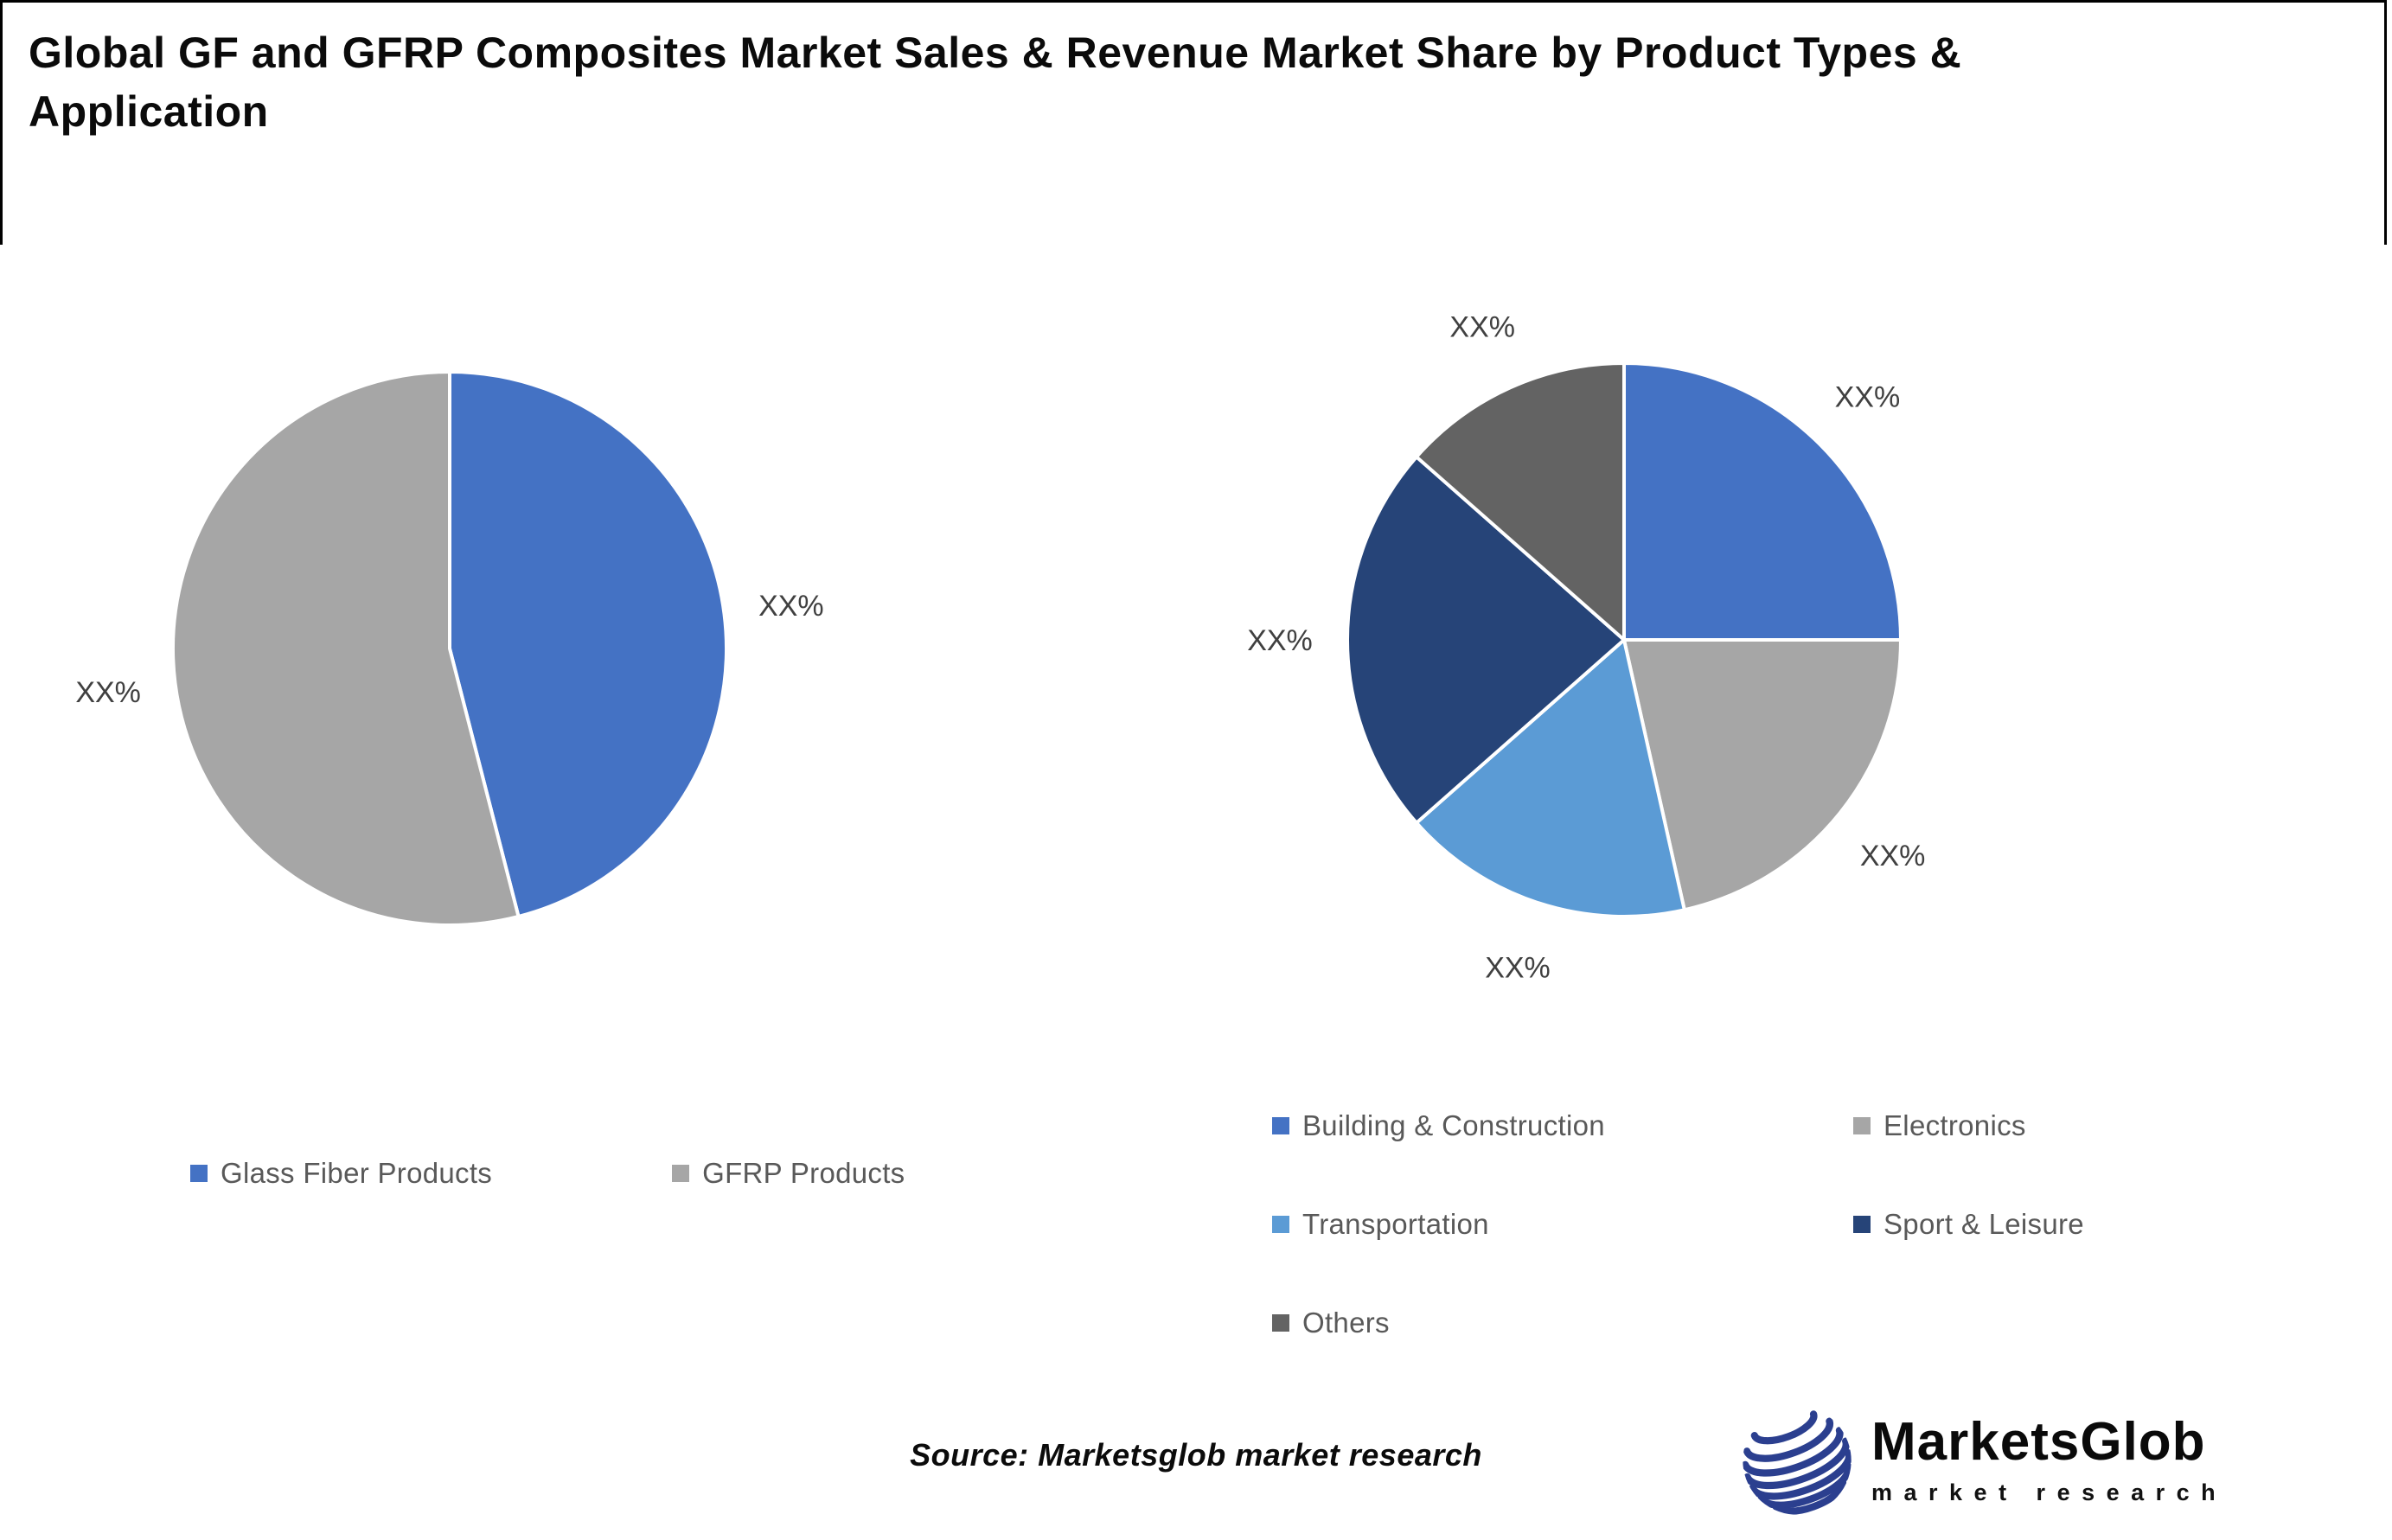  I want to click on legend-label-transportation: Transportation, so click(1396, 1224).